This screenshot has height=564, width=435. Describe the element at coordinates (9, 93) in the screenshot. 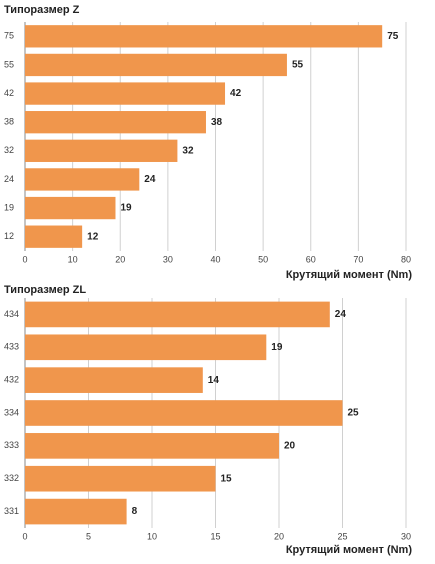

I see `y-tick-label: 42` at that location.